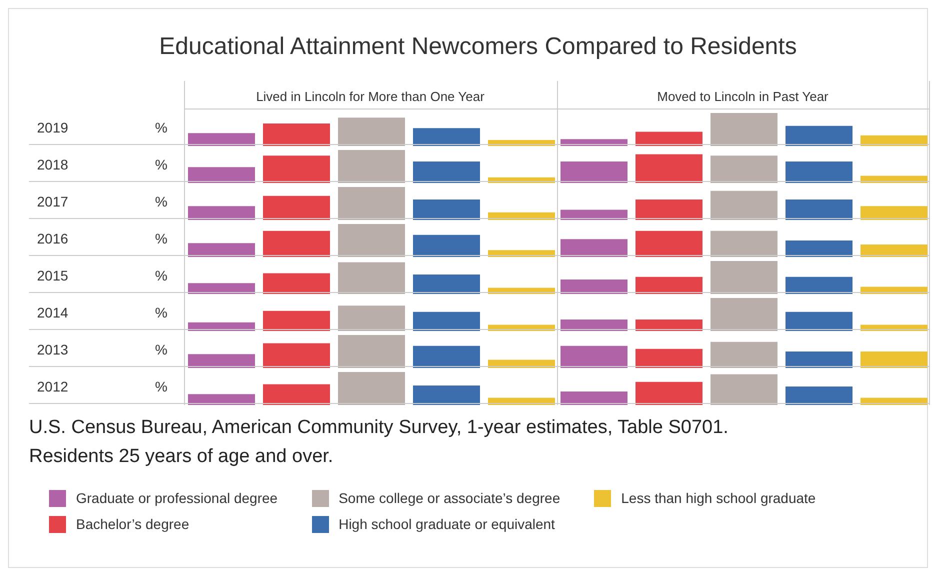 This screenshot has height=578, width=944. I want to click on text: Educational Attainment Newcomers Compared to Residents, so click(478, 47).